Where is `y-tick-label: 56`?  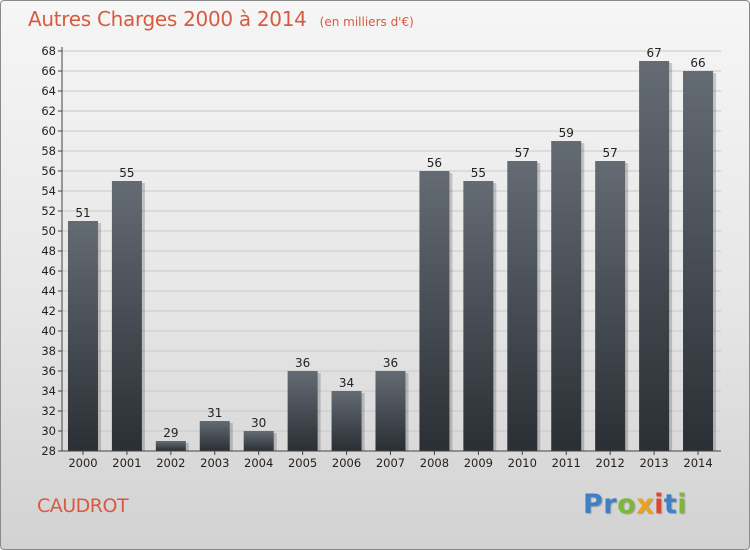 y-tick-label: 56 is located at coordinates (48, 171).